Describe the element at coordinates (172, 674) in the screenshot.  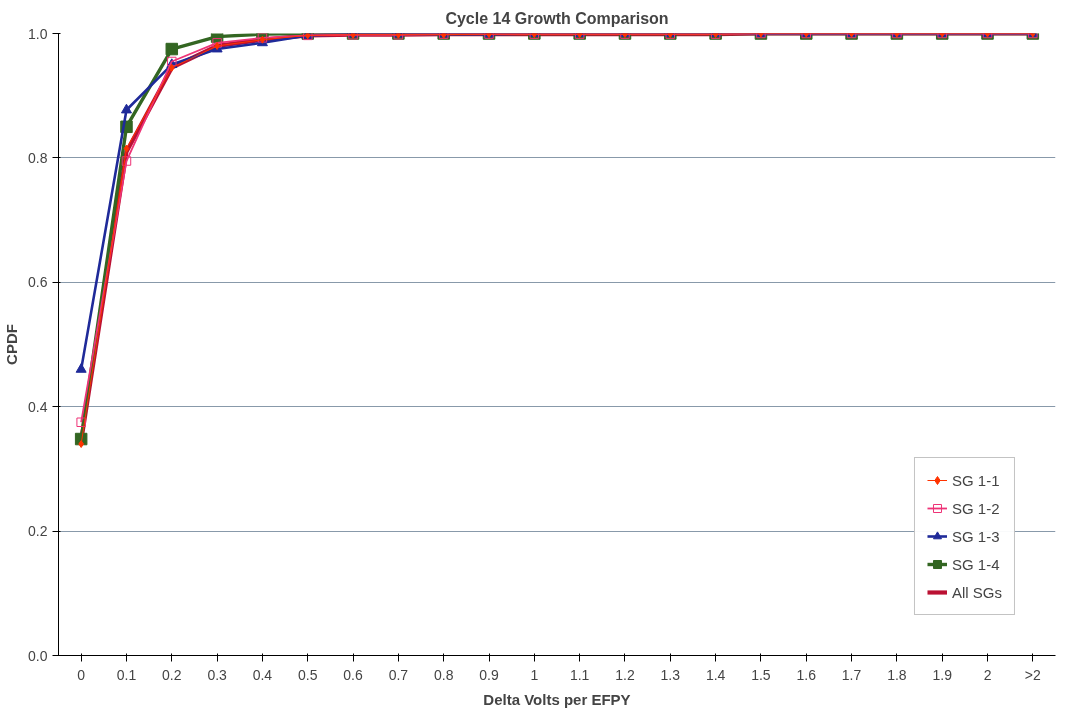
I see `x-tick-label: 0.2` at that location.